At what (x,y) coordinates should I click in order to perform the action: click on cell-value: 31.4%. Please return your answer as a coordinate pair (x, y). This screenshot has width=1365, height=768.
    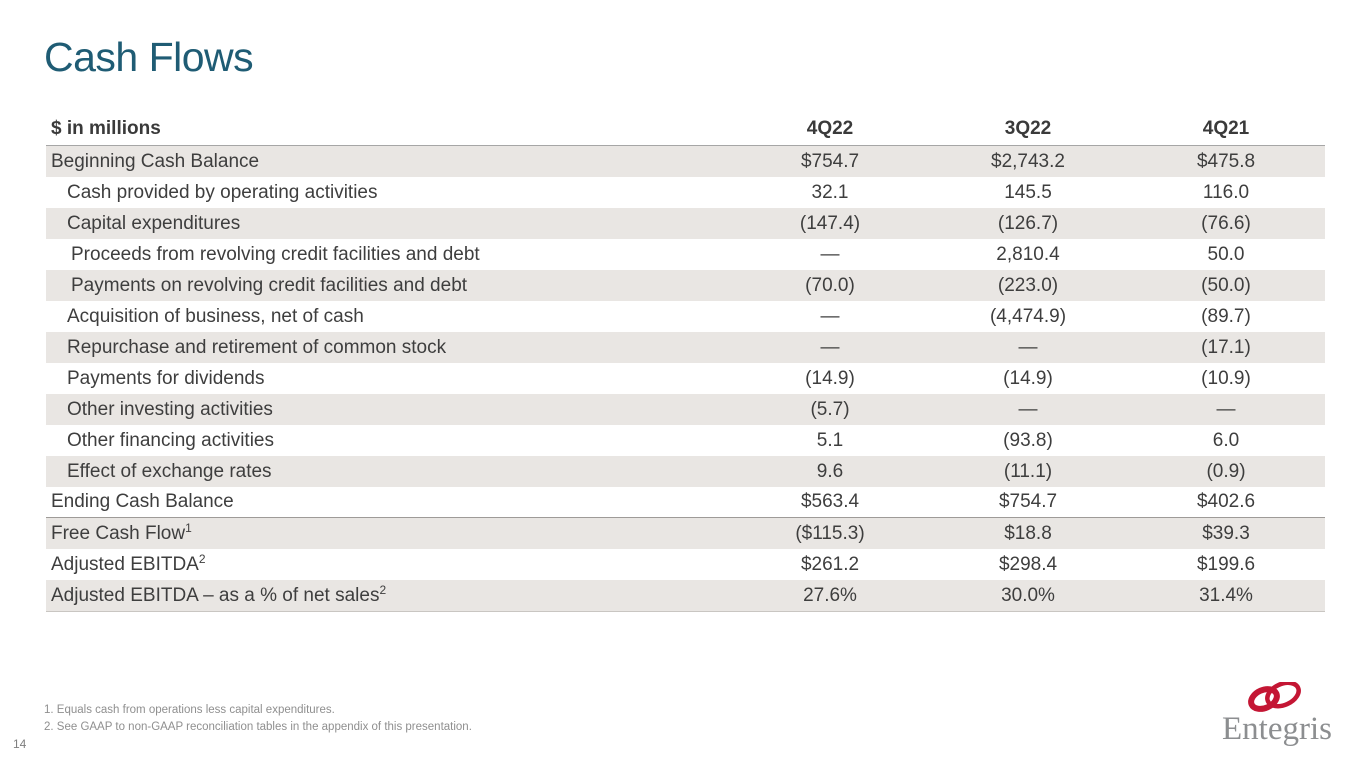
    Looking at the image, I should click on (1226, 595).